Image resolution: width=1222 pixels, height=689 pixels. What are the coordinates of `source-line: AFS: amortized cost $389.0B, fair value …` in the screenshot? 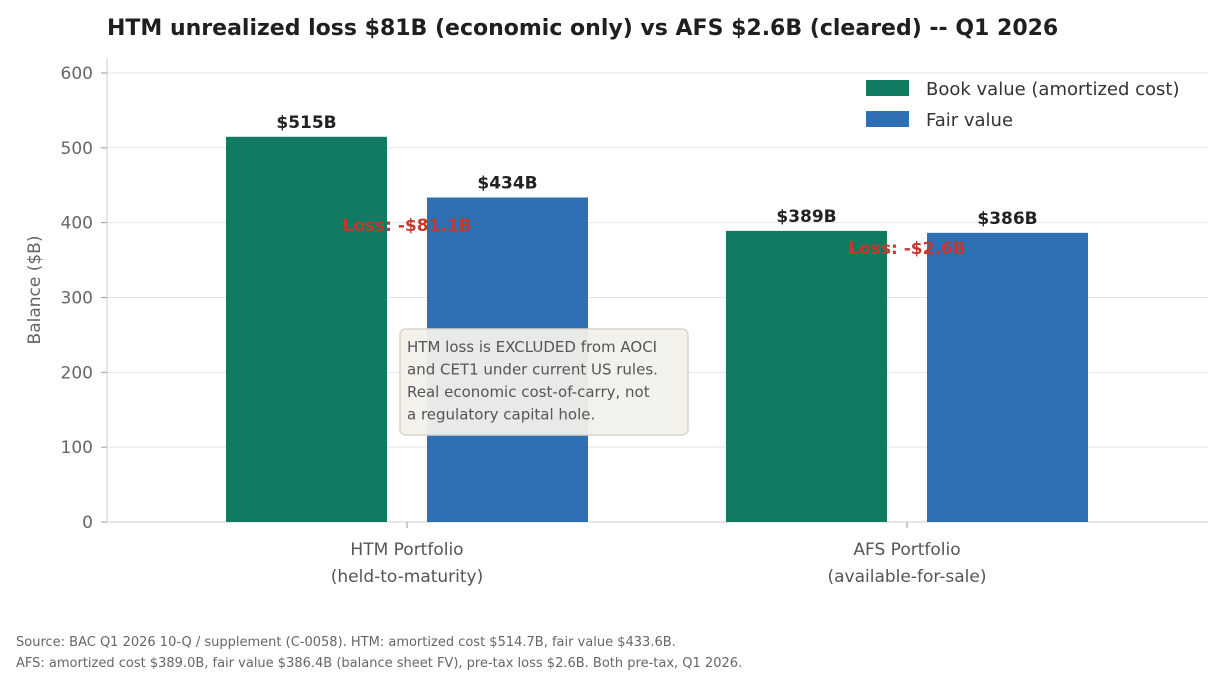 It's located at (379, 663).